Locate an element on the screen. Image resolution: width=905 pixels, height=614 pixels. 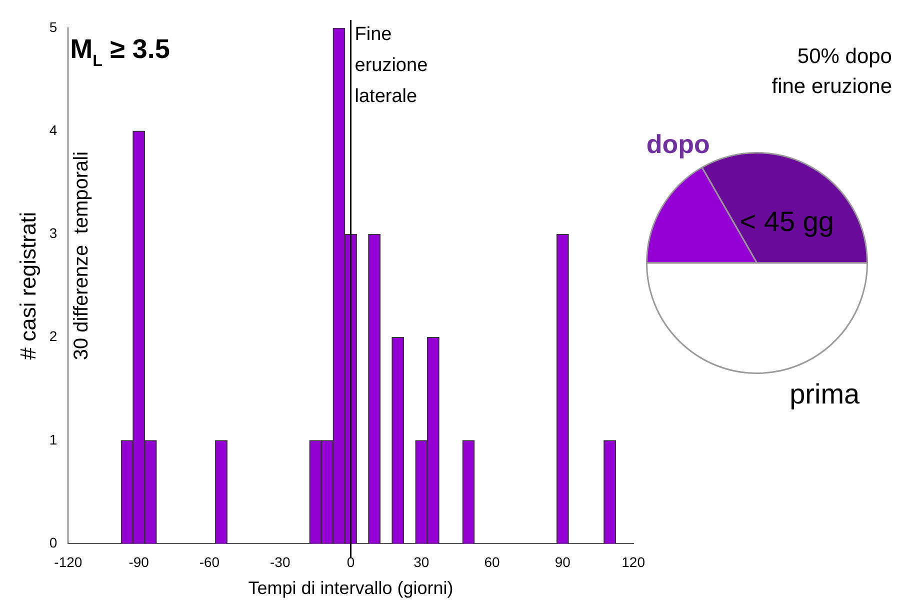
x-tick-label: 120 is located at coordinates (634, 562).